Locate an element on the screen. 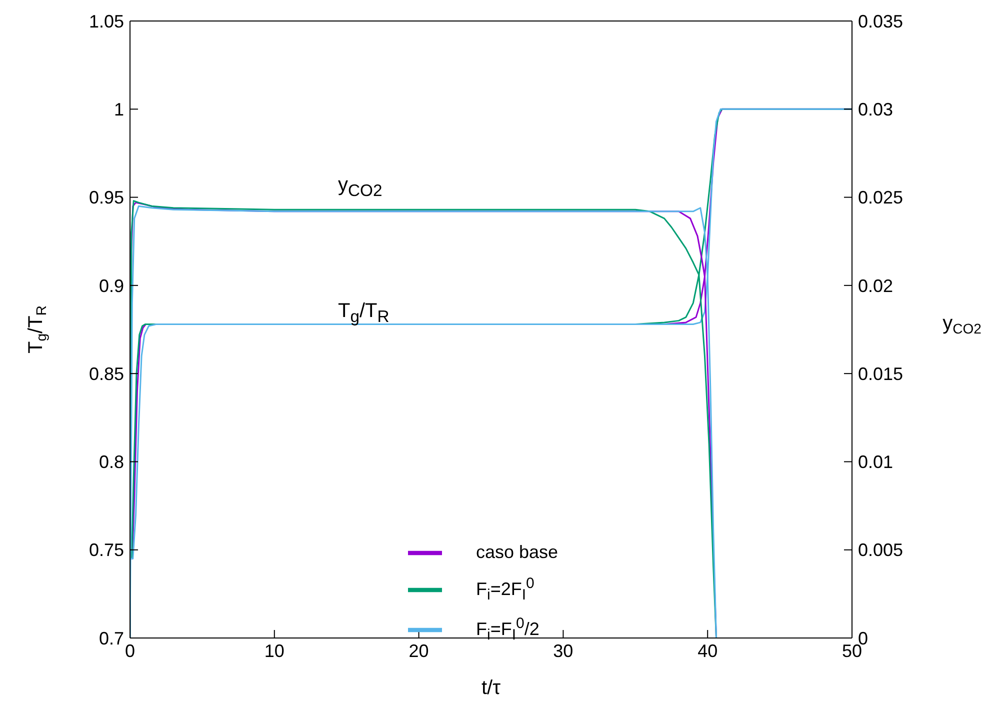 The width and height of the screenshot is (1000, 717). x-tick-label: 10 is located at coordinates (274, 650).